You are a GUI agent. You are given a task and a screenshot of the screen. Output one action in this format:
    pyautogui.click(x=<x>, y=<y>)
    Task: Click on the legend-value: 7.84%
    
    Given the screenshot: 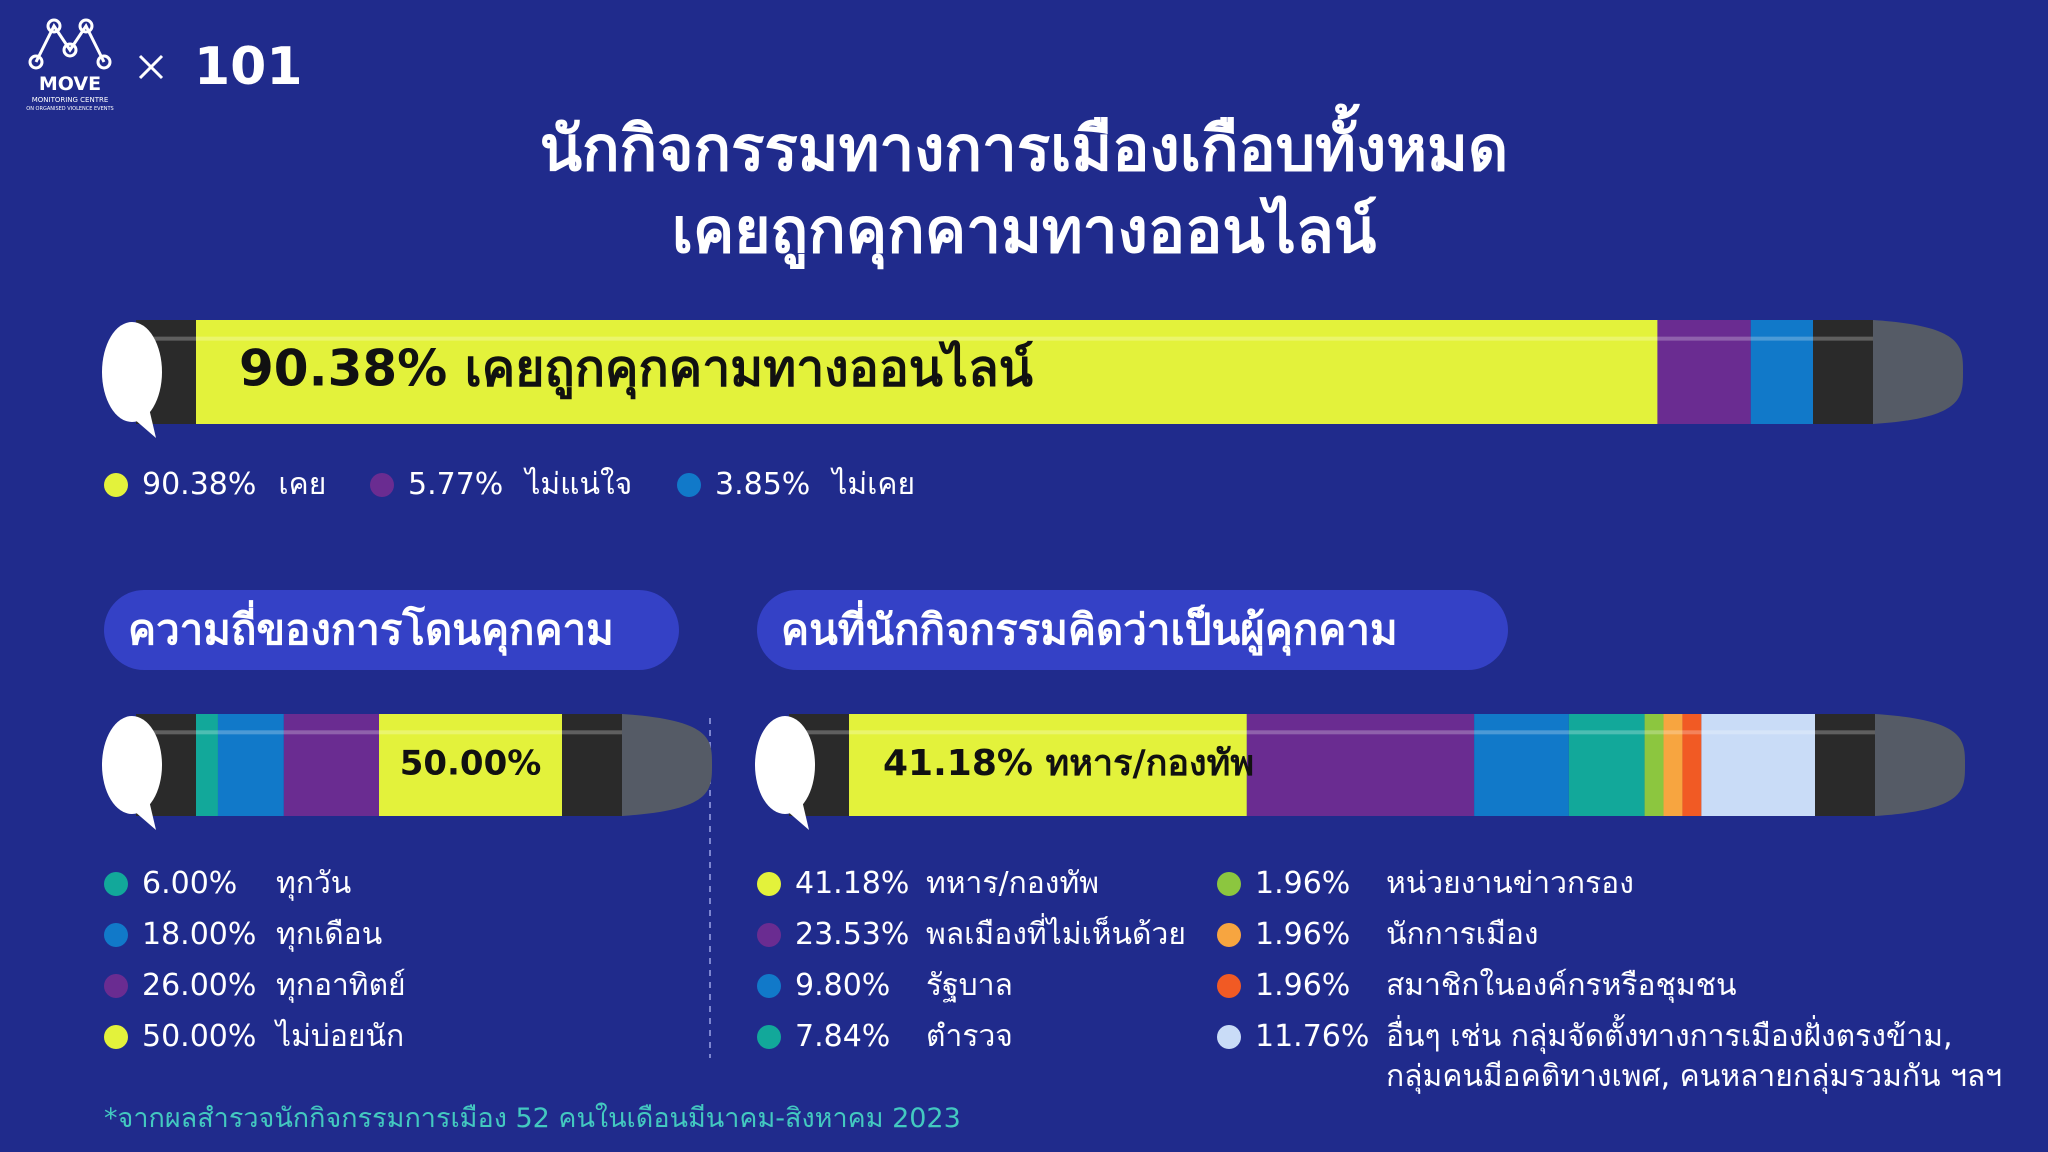 What is the action you would take?
    pyautogui.click(x=843, y=1036)
    